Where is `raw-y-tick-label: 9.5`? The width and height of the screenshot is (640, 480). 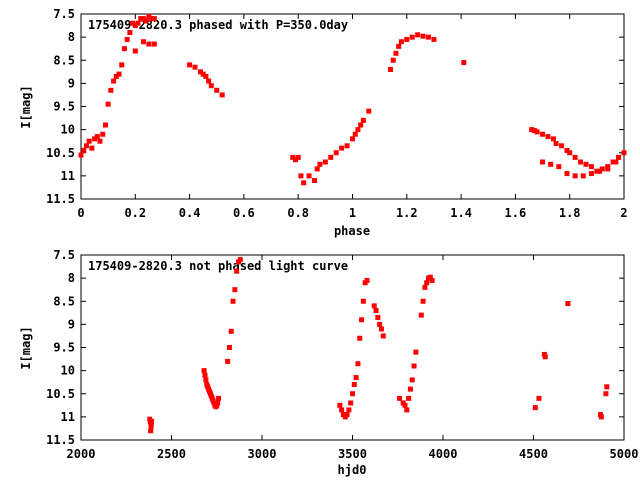 raw-y-tick-label: 9.5 is located at coordinates (64, 348).